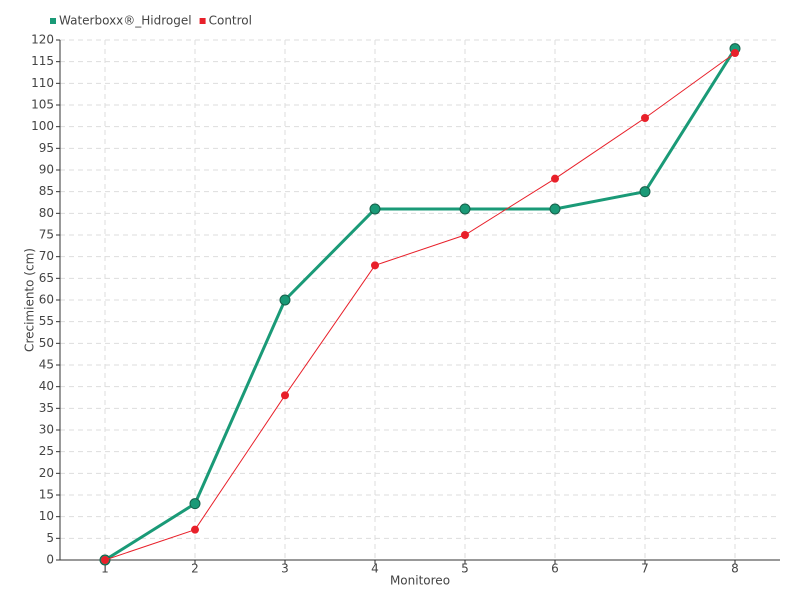  What do you see at coordinates (46, 235) in the screenshot?
I see `y-tick-label: 75` at bounding box center [46, 235].